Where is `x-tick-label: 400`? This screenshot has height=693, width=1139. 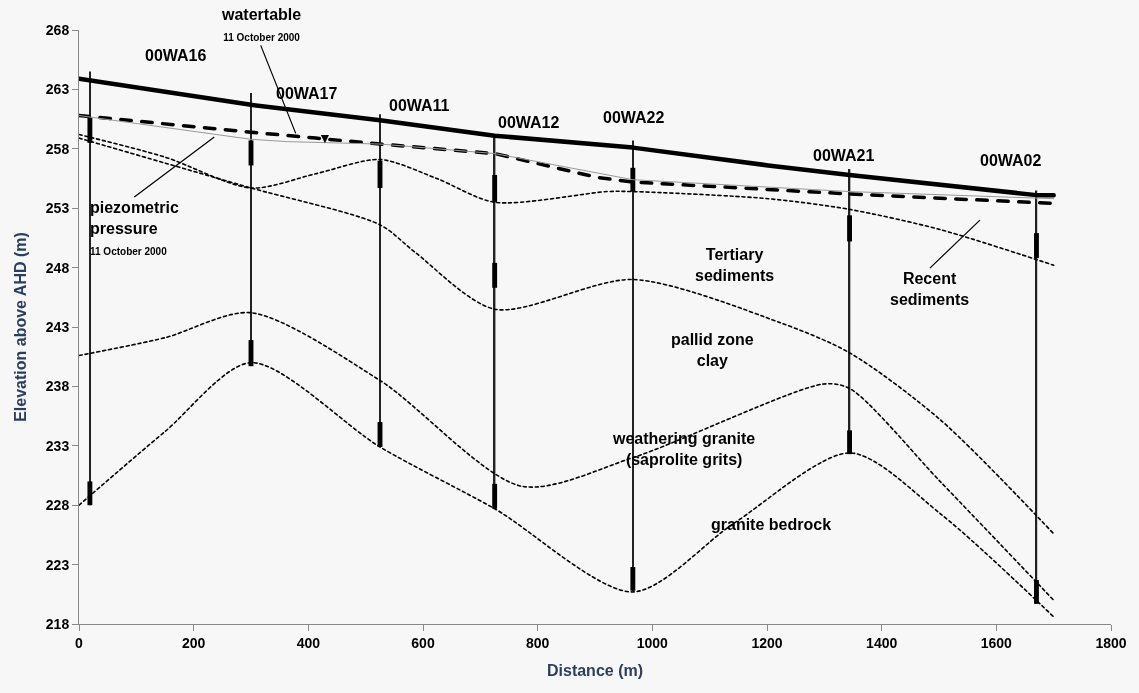
x-tick-label: 400 is located at coordinates (308, 642).